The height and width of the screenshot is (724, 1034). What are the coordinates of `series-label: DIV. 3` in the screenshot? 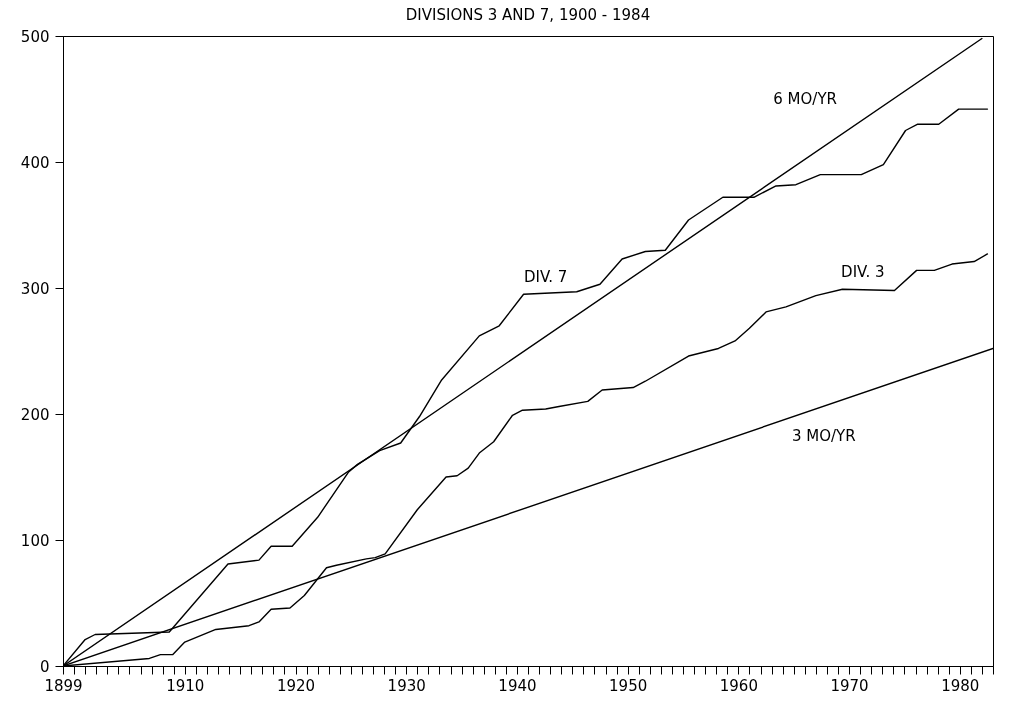 It's located at (863, 271).